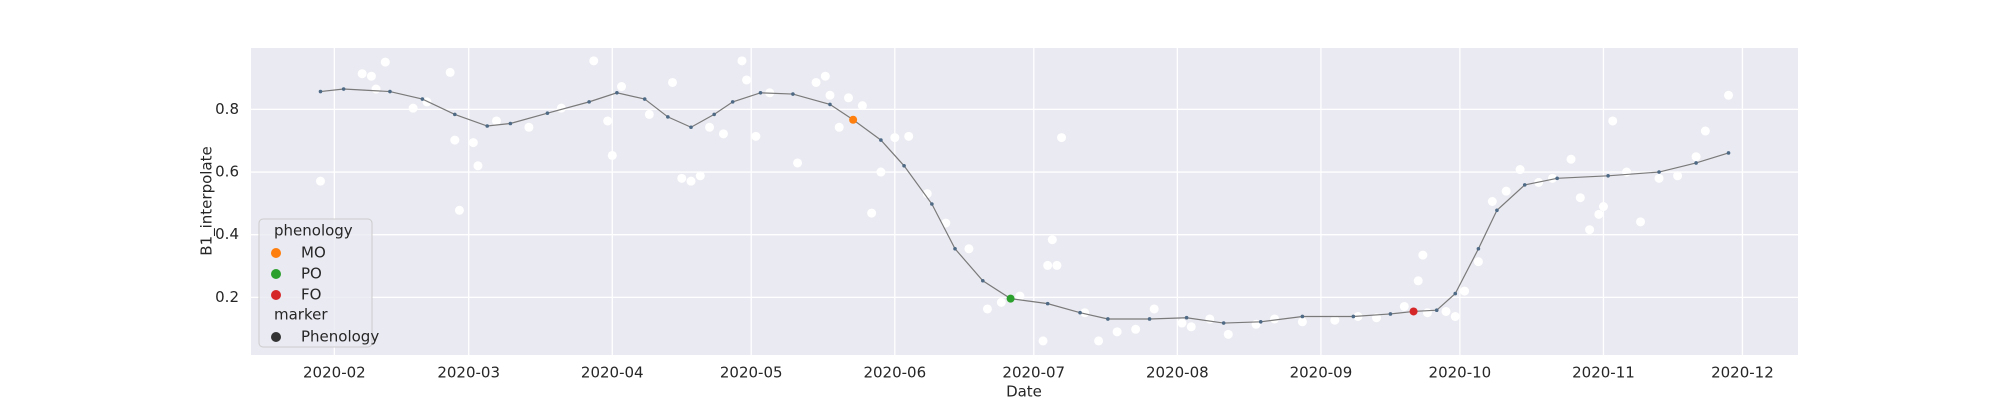 The height and width of the screenshot is (400, 2000). I want to click on y-tick-label: 0.2, so click(227, 297).